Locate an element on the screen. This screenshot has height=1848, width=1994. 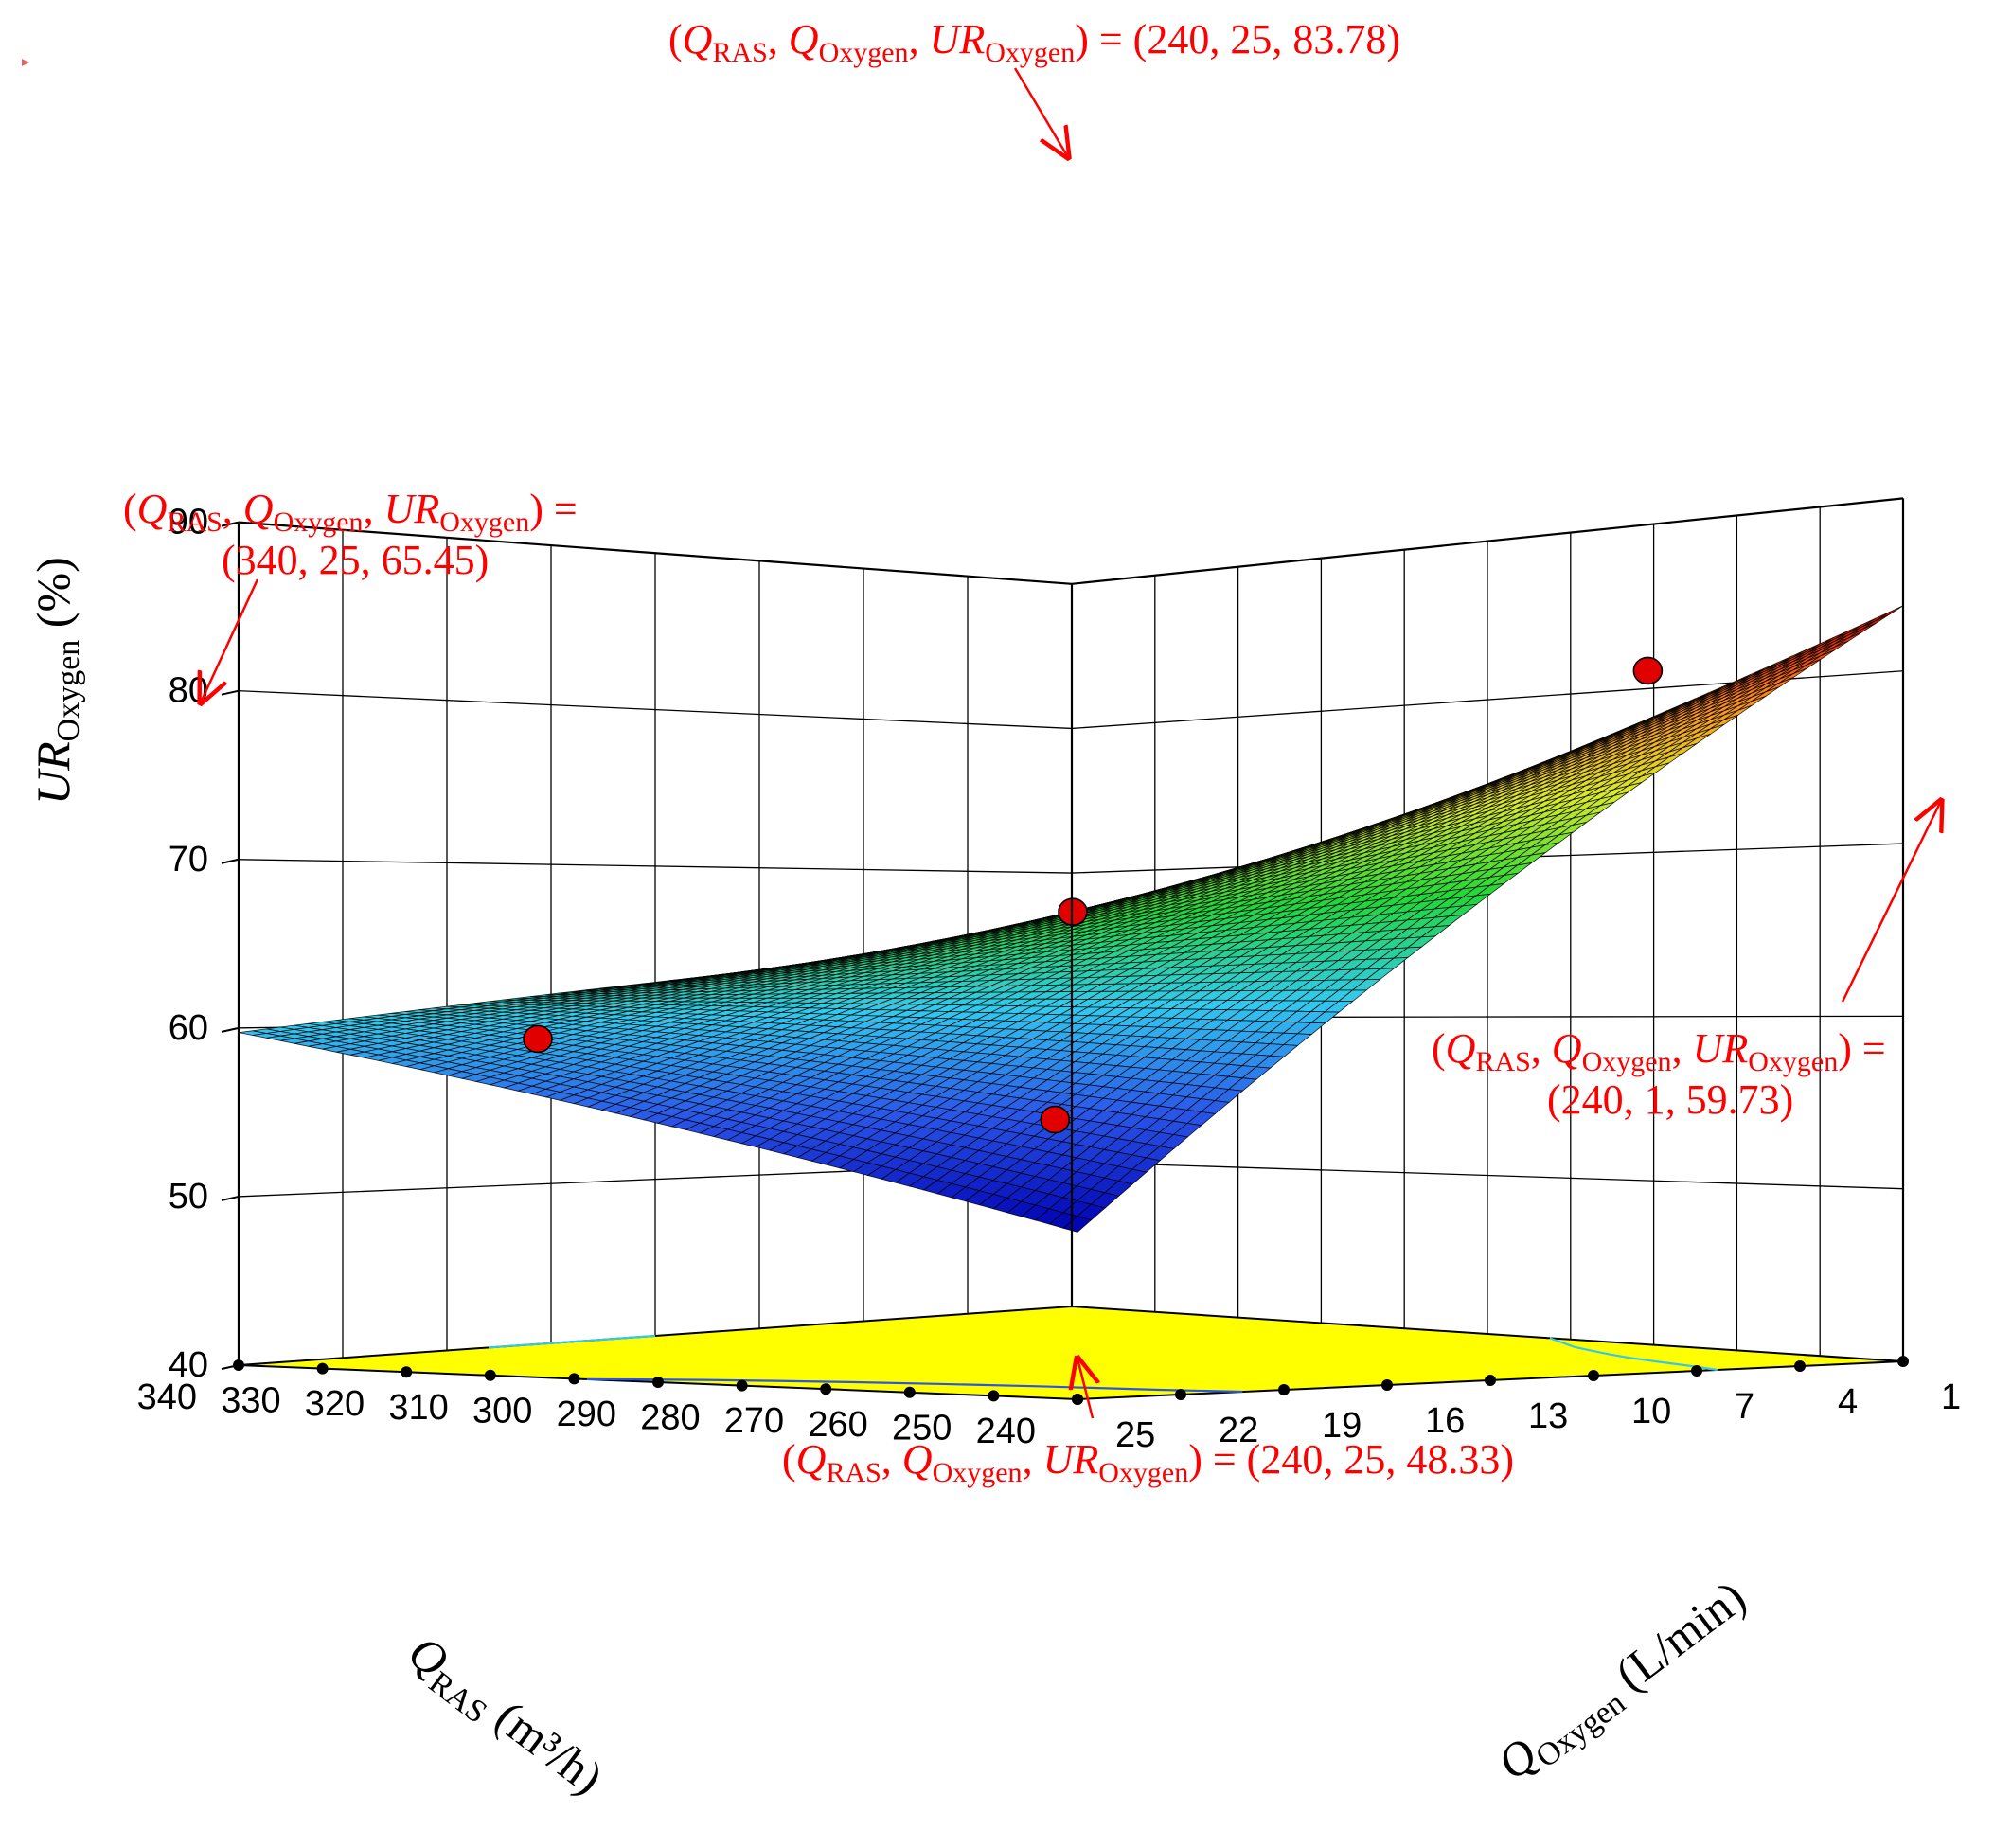
annotation-arrow-top is located at coordinates (1040, 112).